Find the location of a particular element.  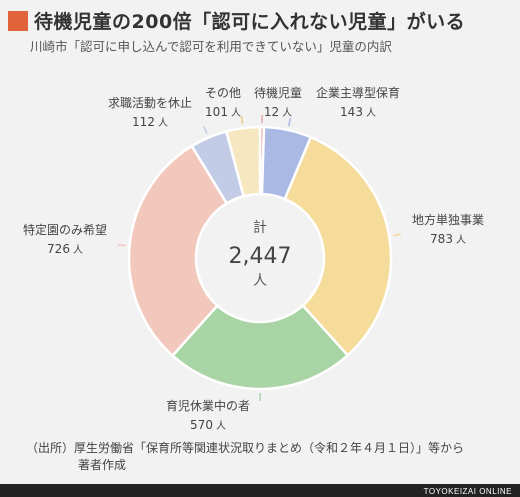

footer-brand: TOYOKEIZAI ONLINE is located at coordinates (467, 491).